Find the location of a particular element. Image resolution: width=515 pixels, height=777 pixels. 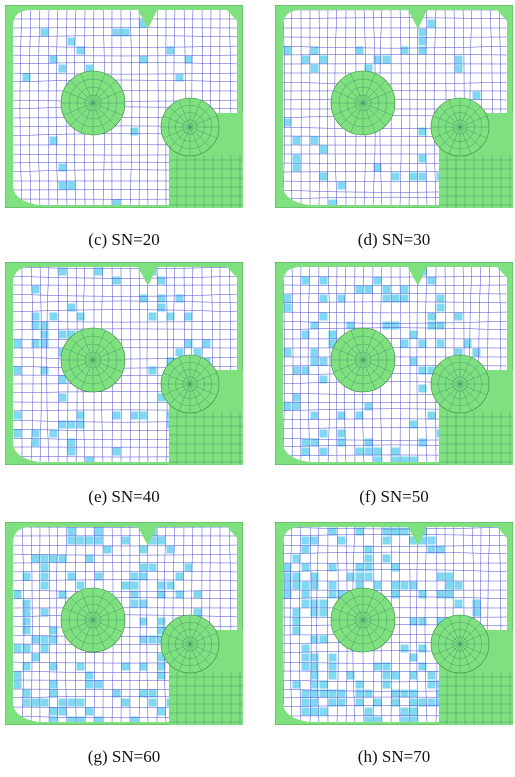

mesh-region is located at coordinates (125, 364).